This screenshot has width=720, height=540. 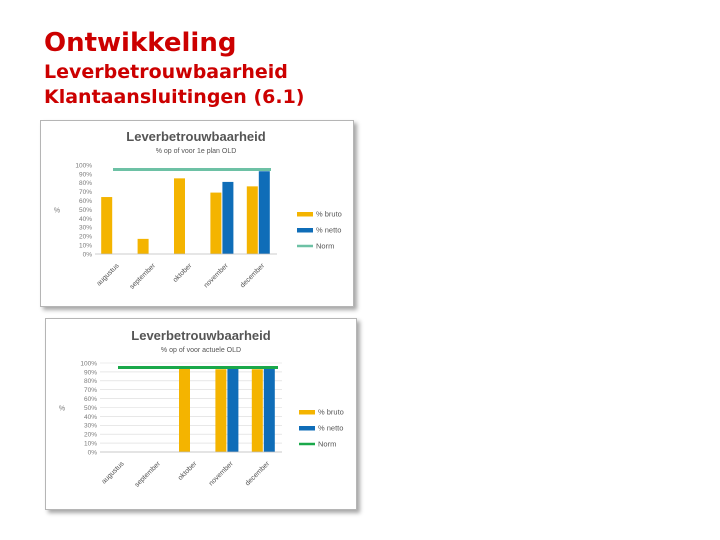 What do you see at coordinates (201, 350) in the screenshot?
I see `chart-subtitle: % op of voor actuele OLD` at bounding box center [201, 350].